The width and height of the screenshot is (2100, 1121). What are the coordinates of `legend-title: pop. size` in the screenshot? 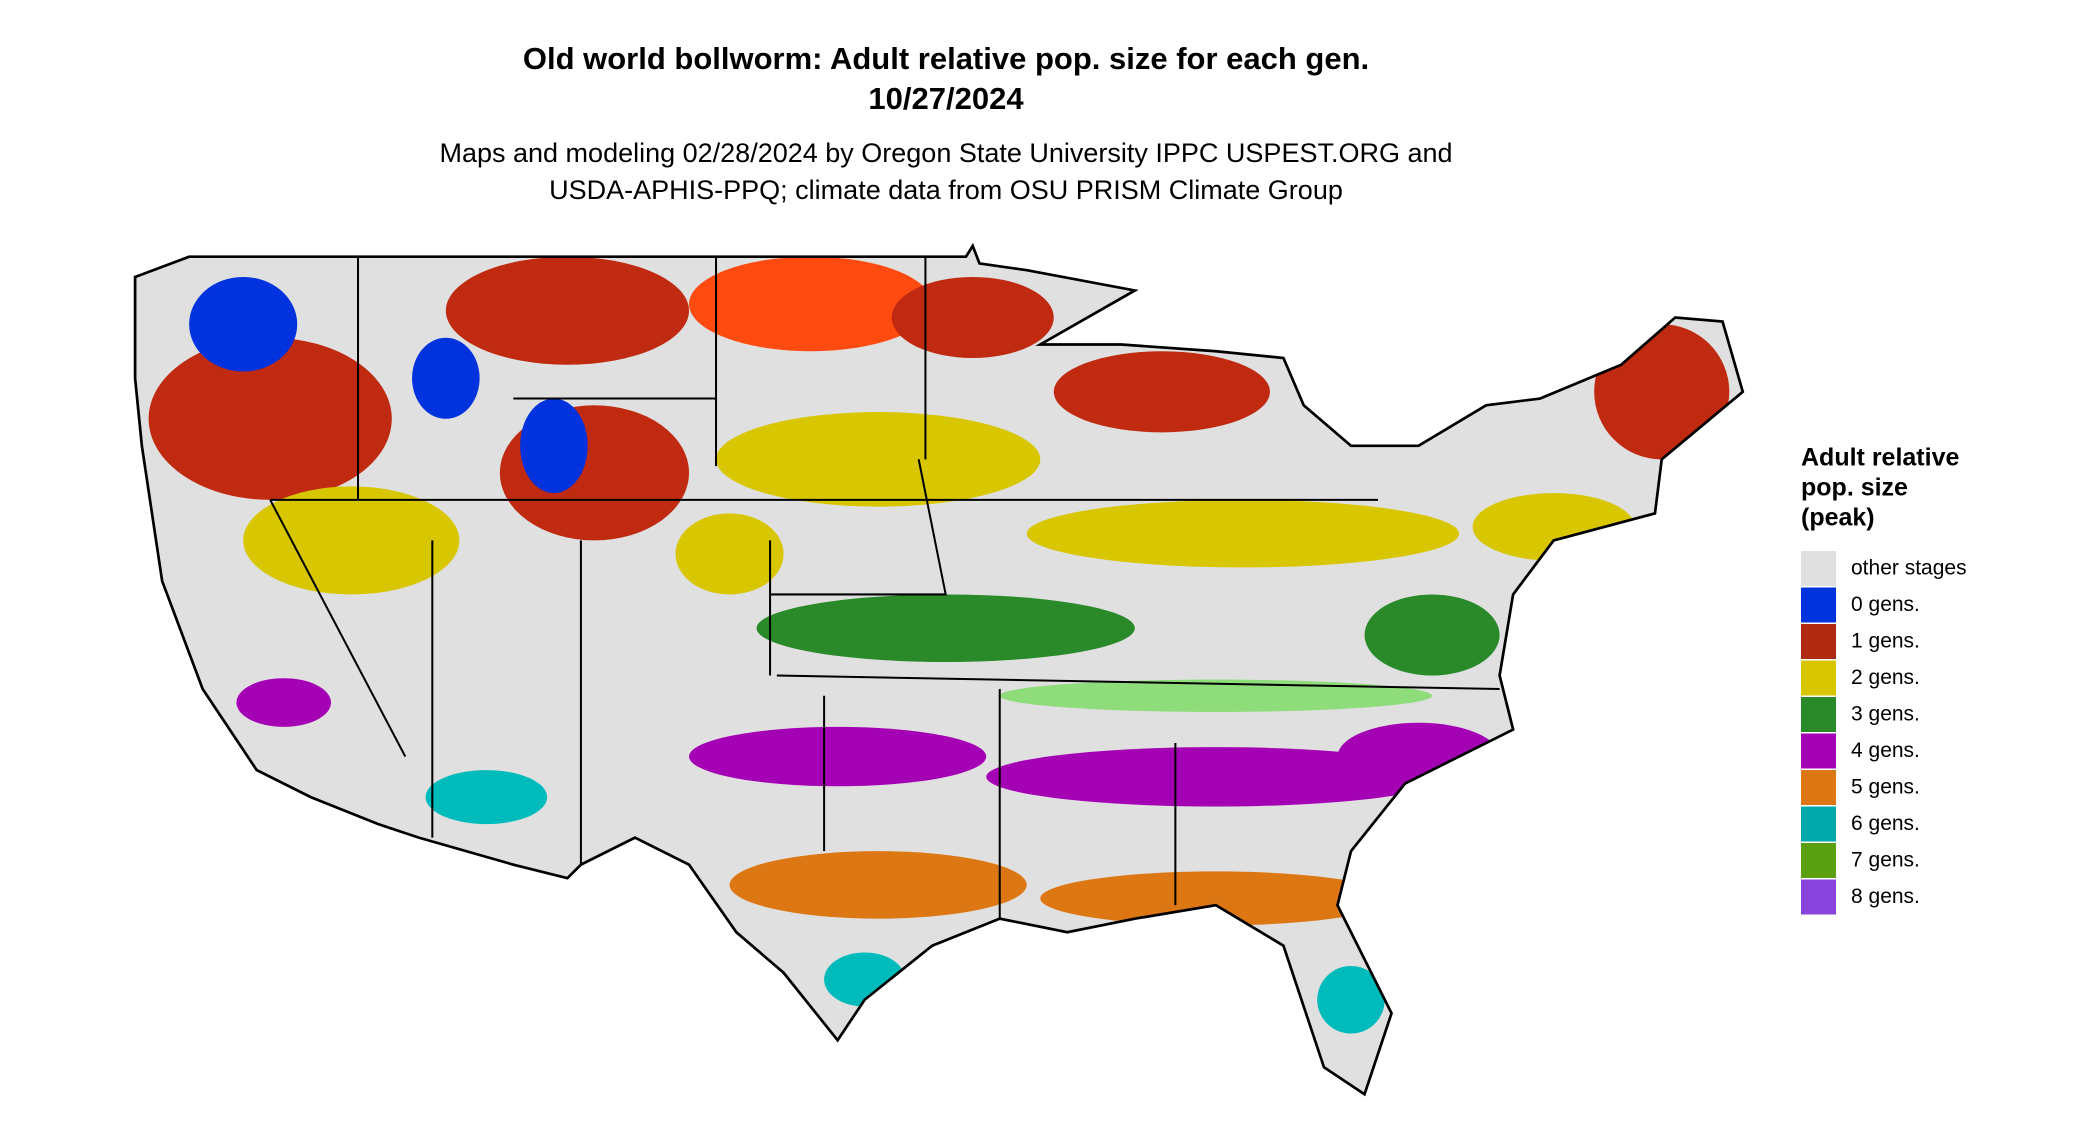 It's located at (1854, 488).